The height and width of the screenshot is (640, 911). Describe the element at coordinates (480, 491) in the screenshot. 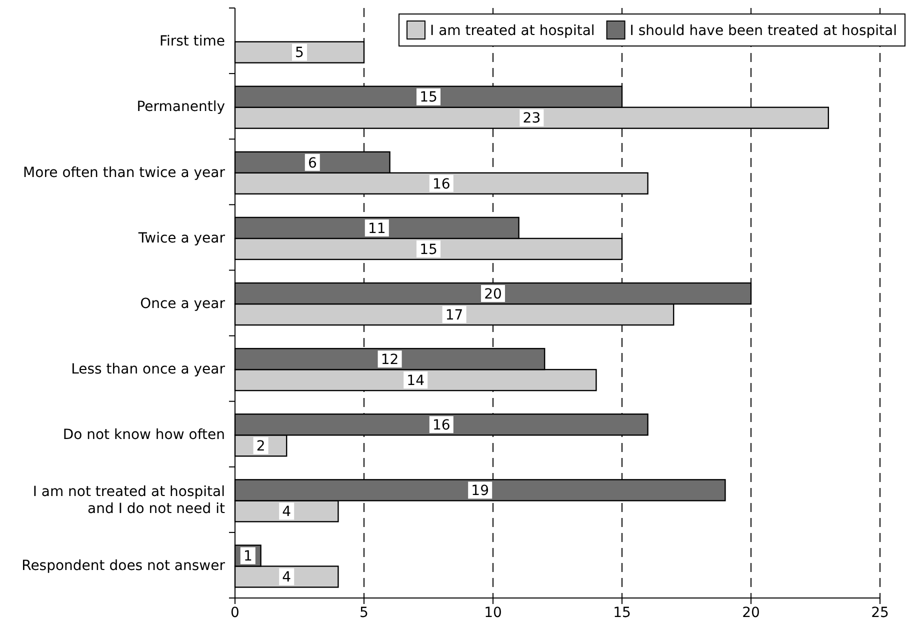

I see `data-label: 19` at that location.